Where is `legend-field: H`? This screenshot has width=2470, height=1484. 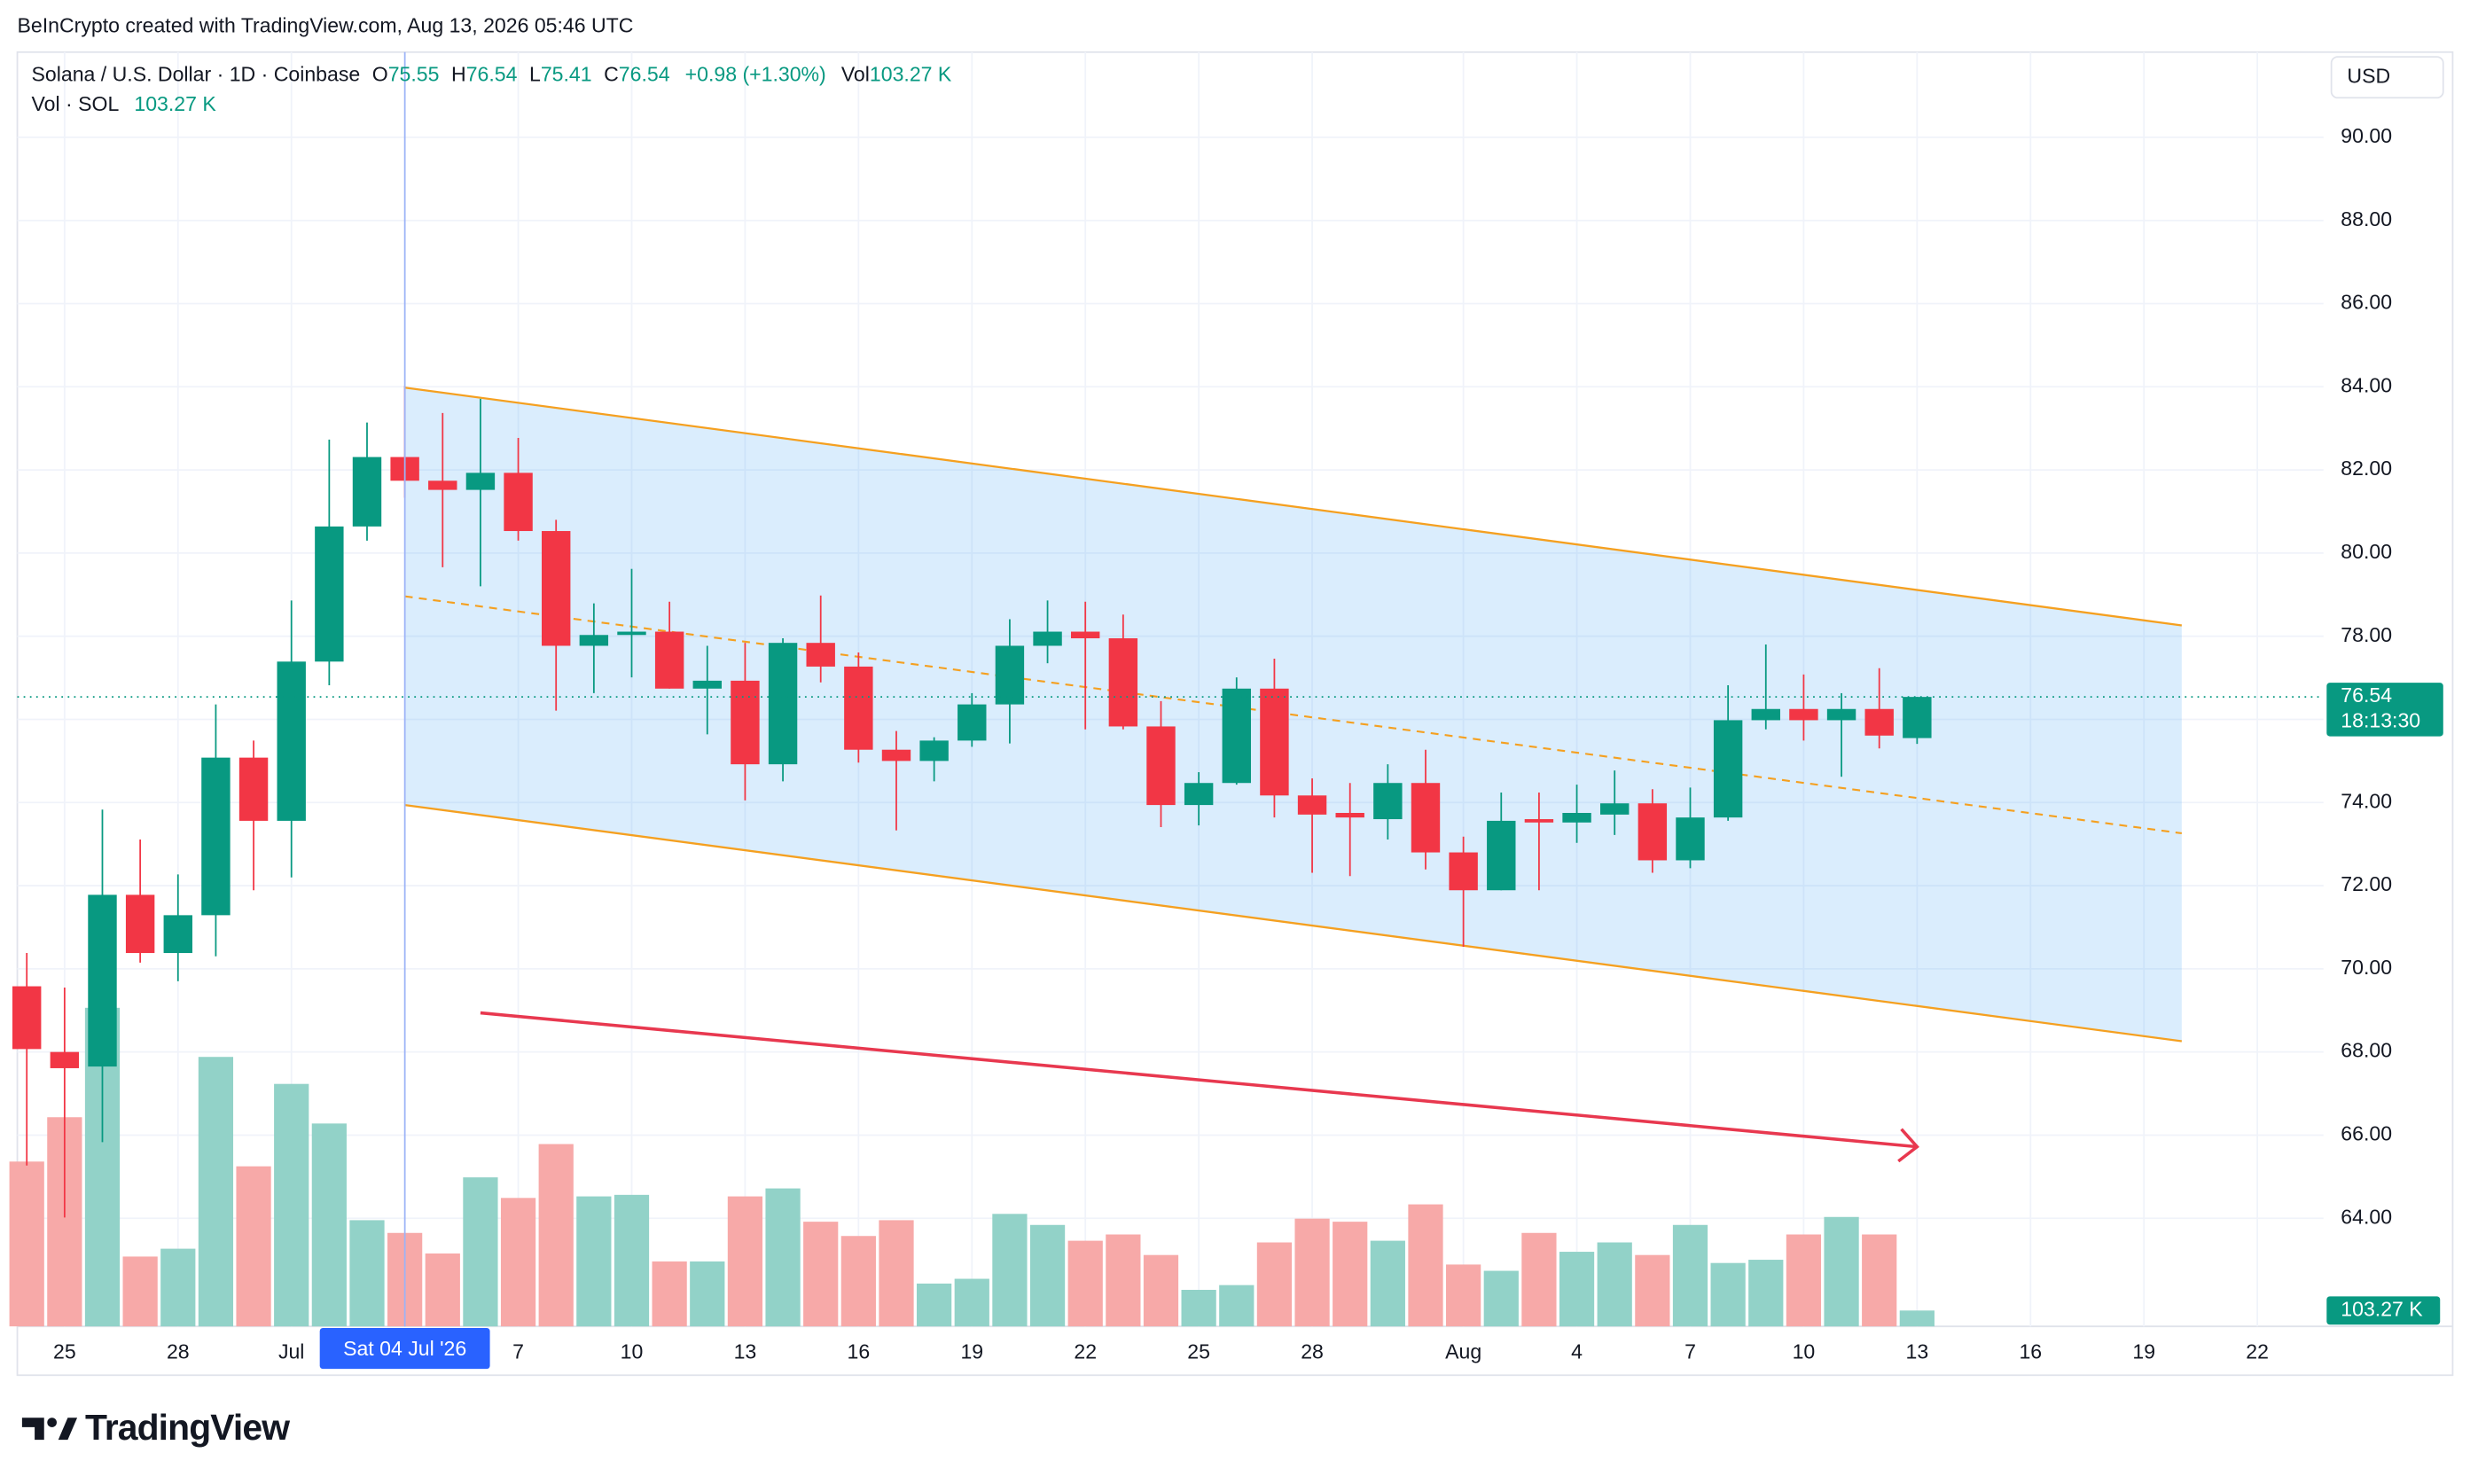
legend-field: H is located at coordinates (458, 74).